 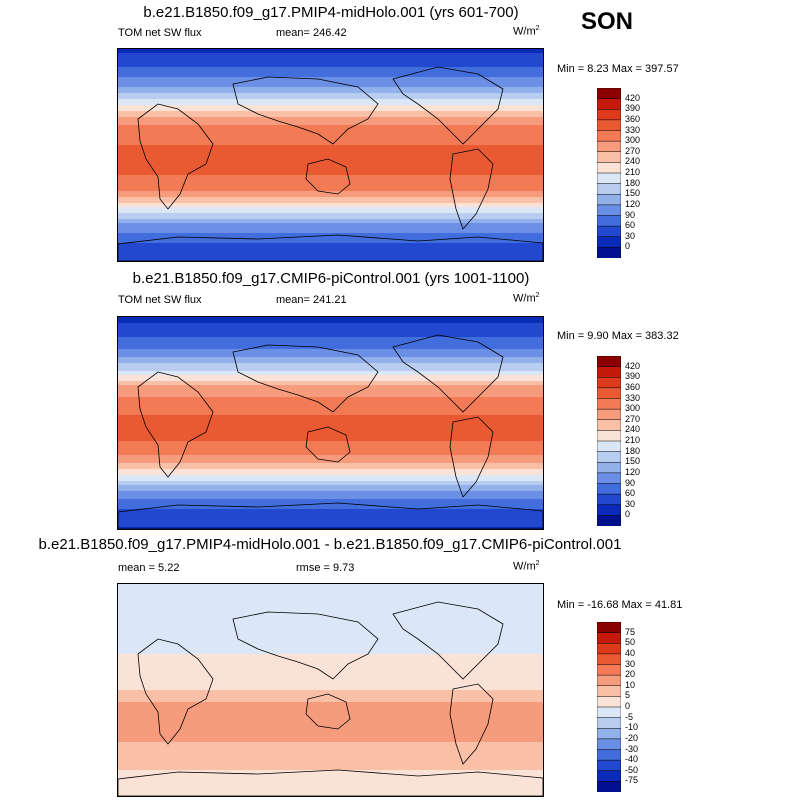 I want to click on panel-3-map-plot, so click(x=330, y=690).